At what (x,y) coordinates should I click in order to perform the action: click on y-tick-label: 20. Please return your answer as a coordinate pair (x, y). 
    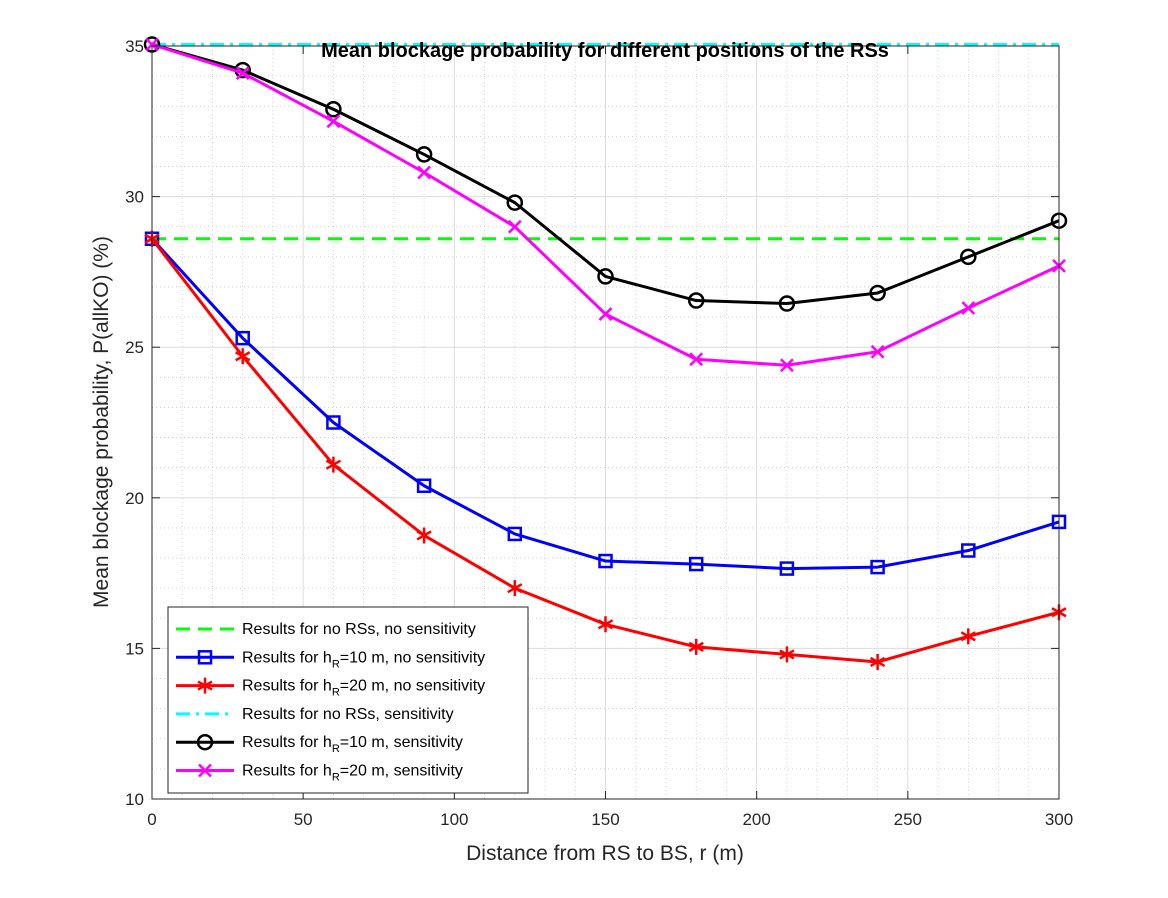
    Looking at the image, I should click on (134, 498).